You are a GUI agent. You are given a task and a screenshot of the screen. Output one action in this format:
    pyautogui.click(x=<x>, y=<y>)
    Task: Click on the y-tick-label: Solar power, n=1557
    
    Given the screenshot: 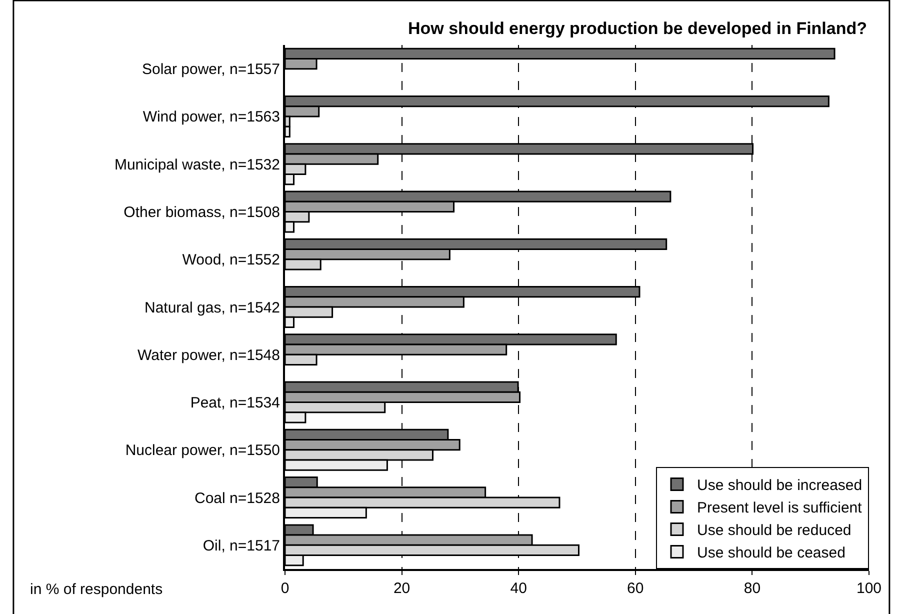 What is the action you would take?
    pyautogui.click(x=211, y=69)
    